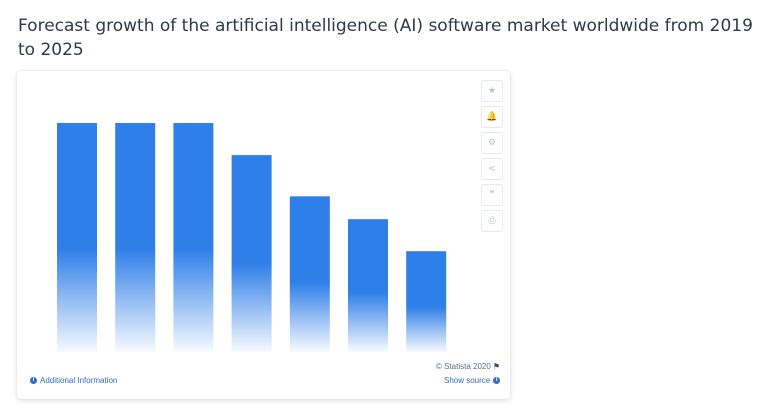 This screenshot has width=759, height=410. Describe the element at coordinates (492, 221) in the screenshot. I see `print-icon: ⎙` at that location.